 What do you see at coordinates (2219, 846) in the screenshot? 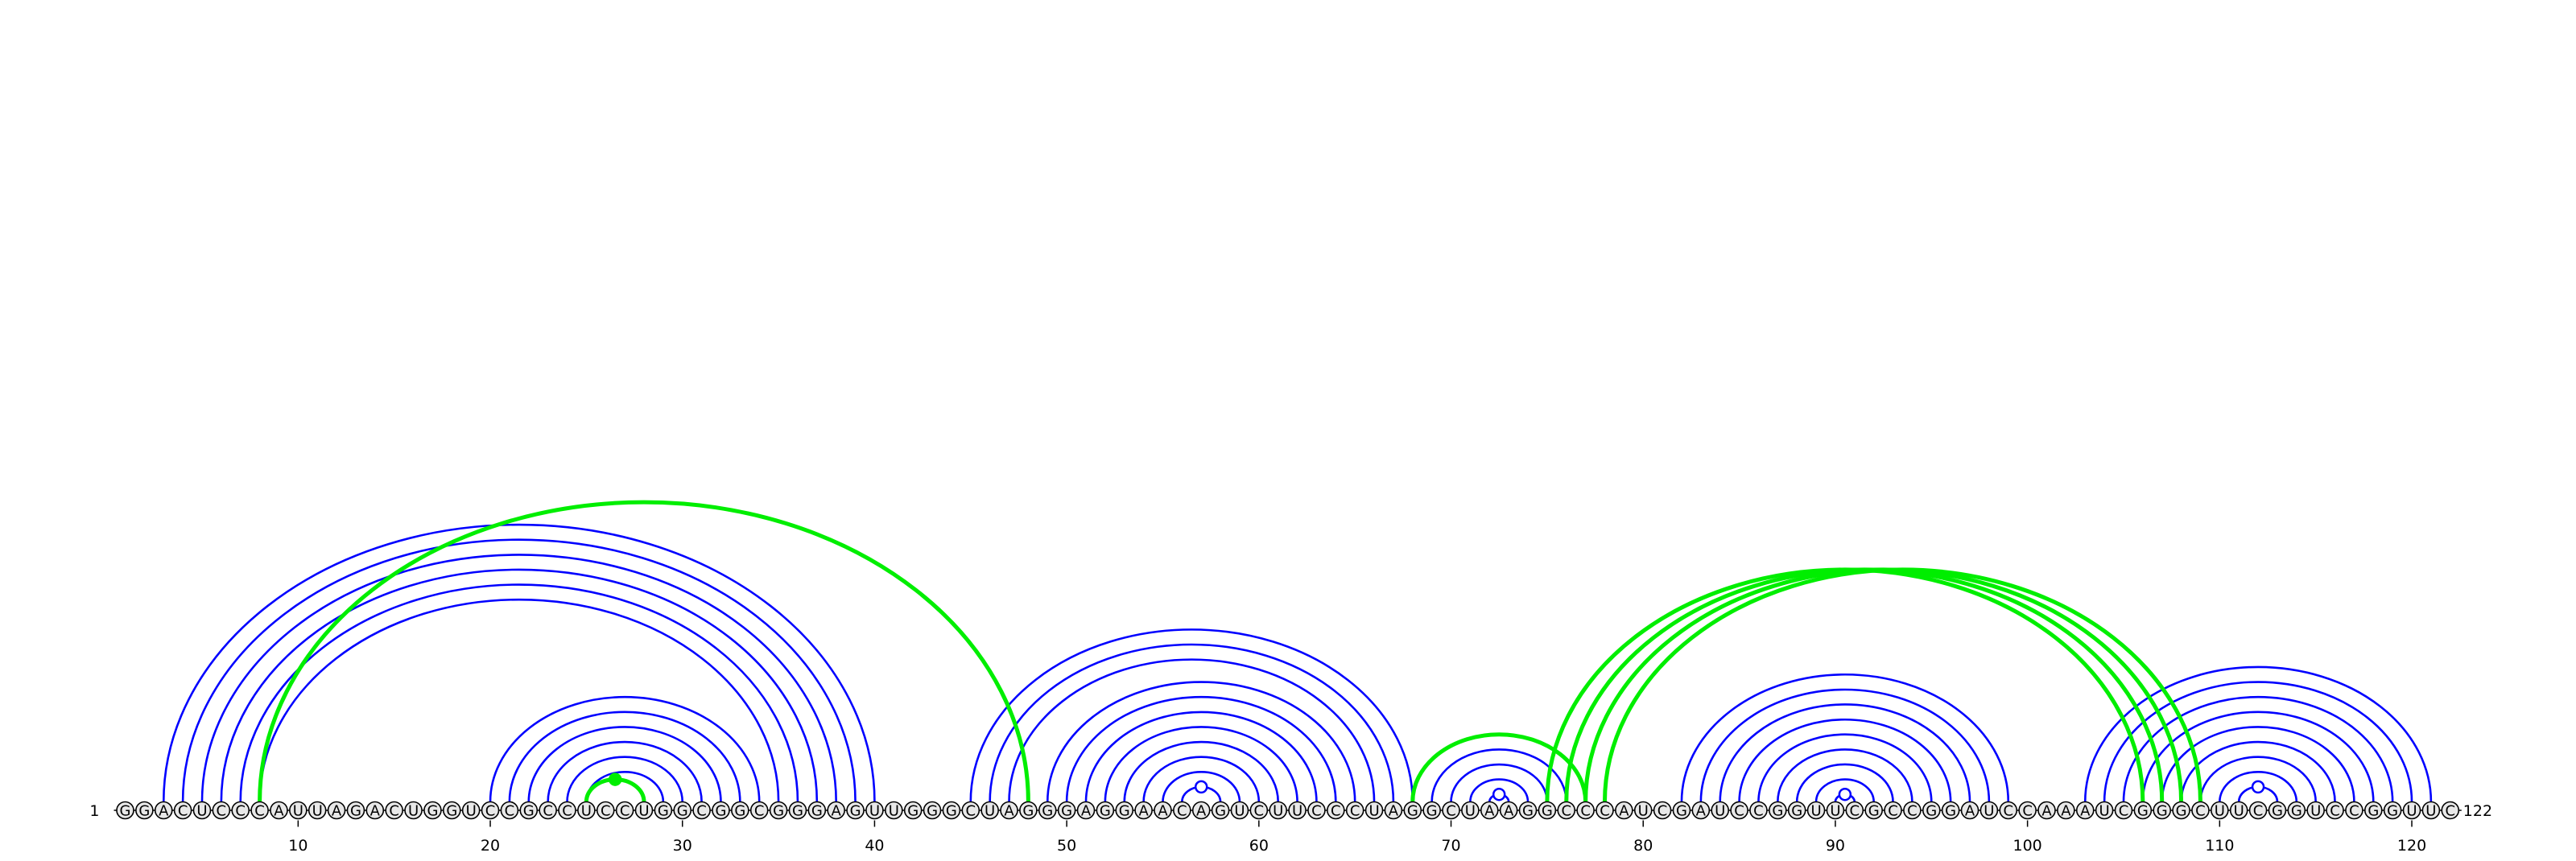
I see `tick-label: 110` at bounding box center [2219, 846].